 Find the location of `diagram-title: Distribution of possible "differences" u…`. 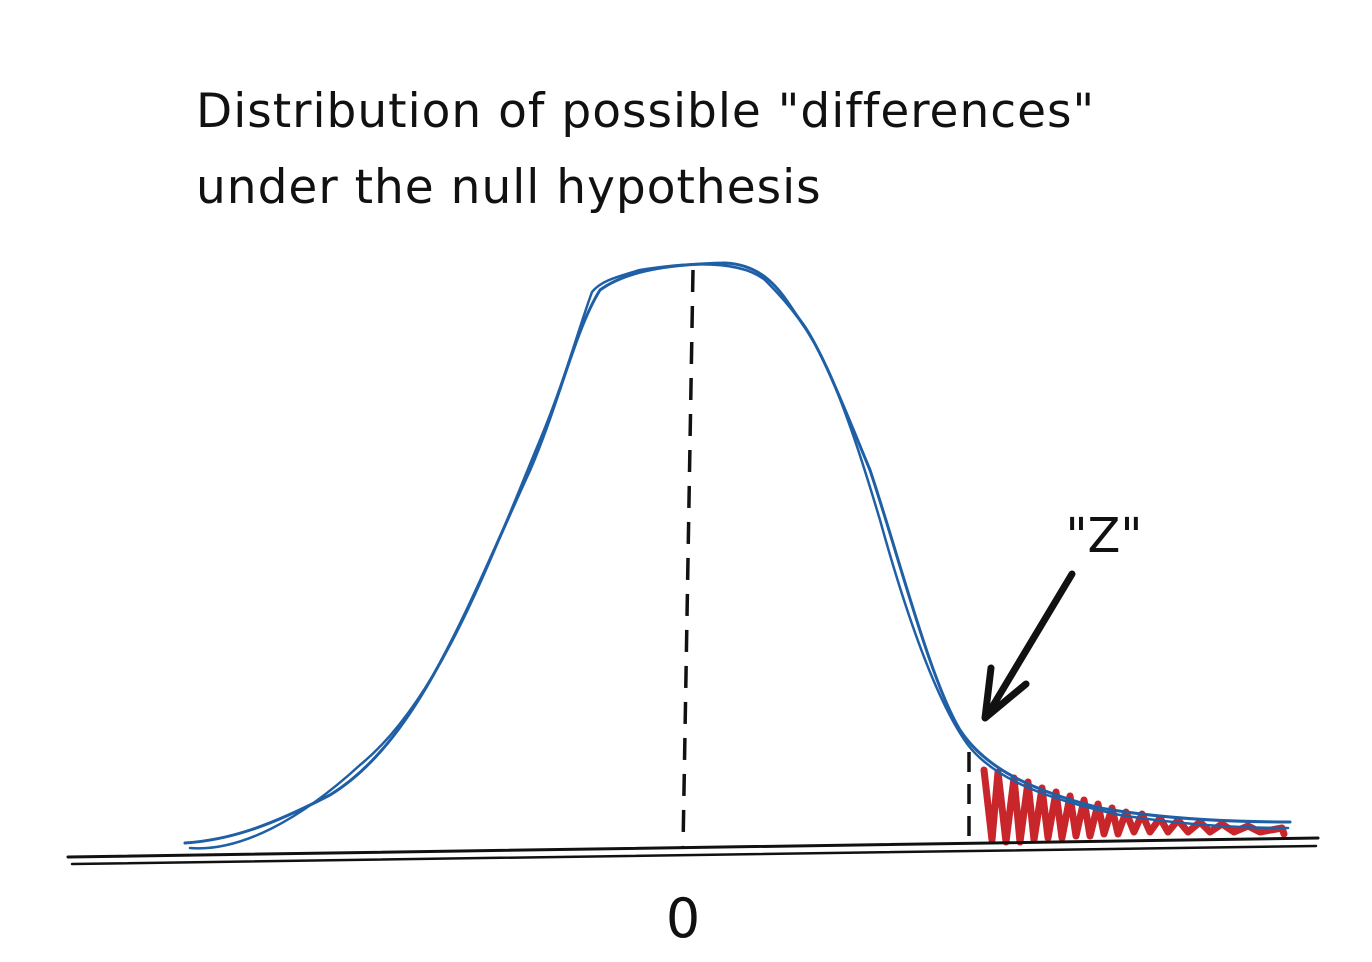

diagram-title: Distribution of possible "differences" u… is located at coordinates (645, 150).